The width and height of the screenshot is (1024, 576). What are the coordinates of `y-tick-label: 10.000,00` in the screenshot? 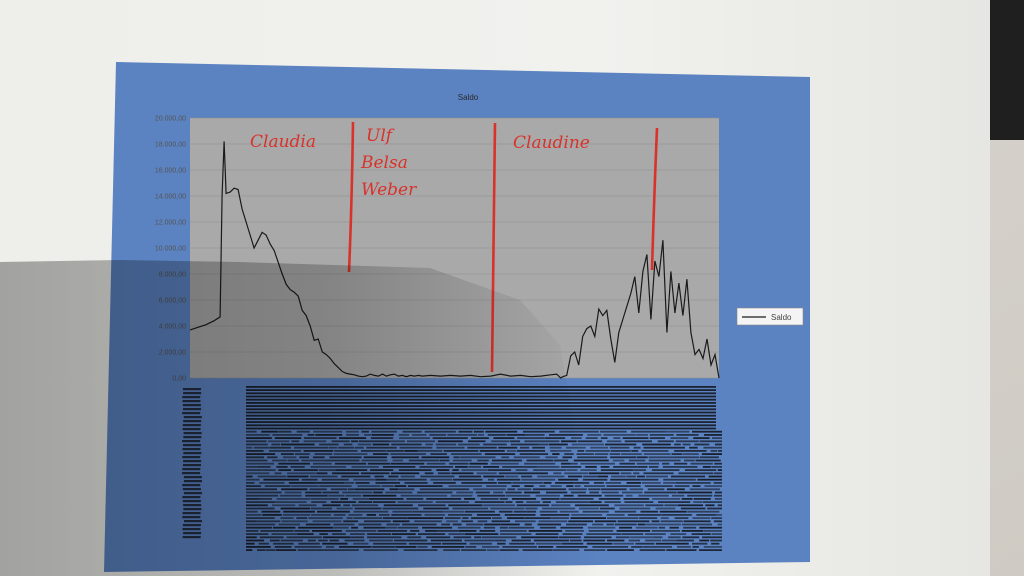 It's located at (170, 249).